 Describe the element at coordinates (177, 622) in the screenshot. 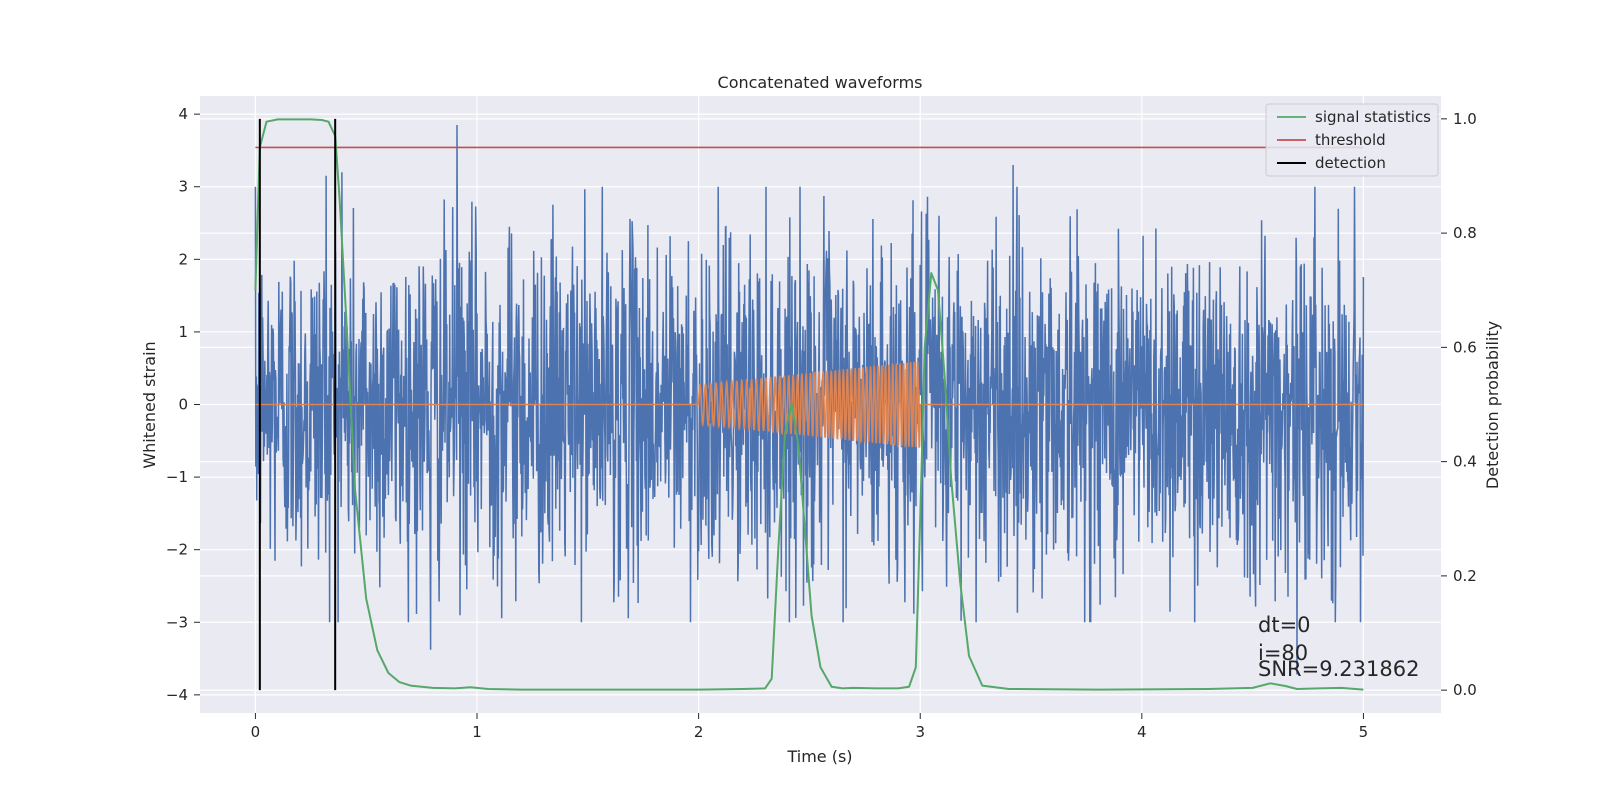

I see `y-tick-label: −3` at that location.